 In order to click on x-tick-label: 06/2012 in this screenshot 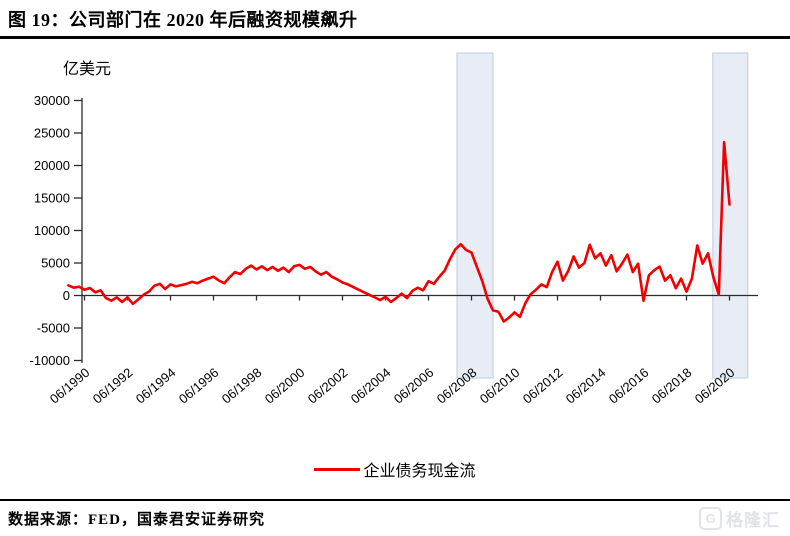, I will do `click(543, 386)`.